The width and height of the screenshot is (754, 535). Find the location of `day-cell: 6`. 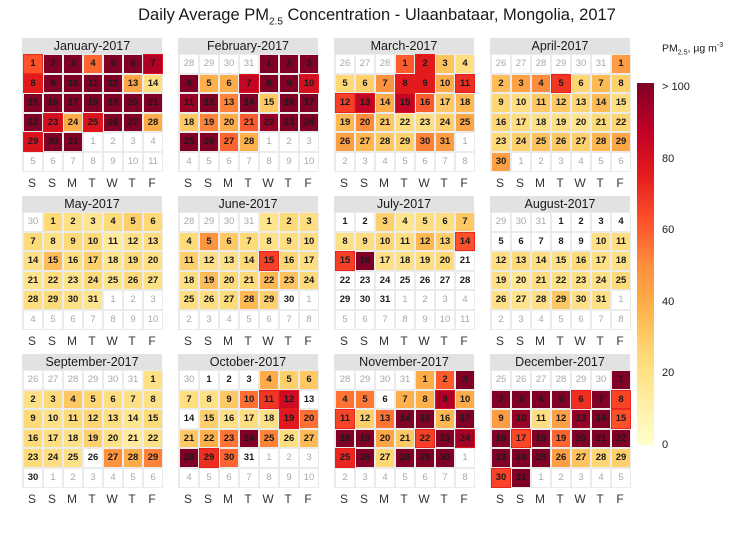

day-cell: 6 is located at coordinates (309, 380).